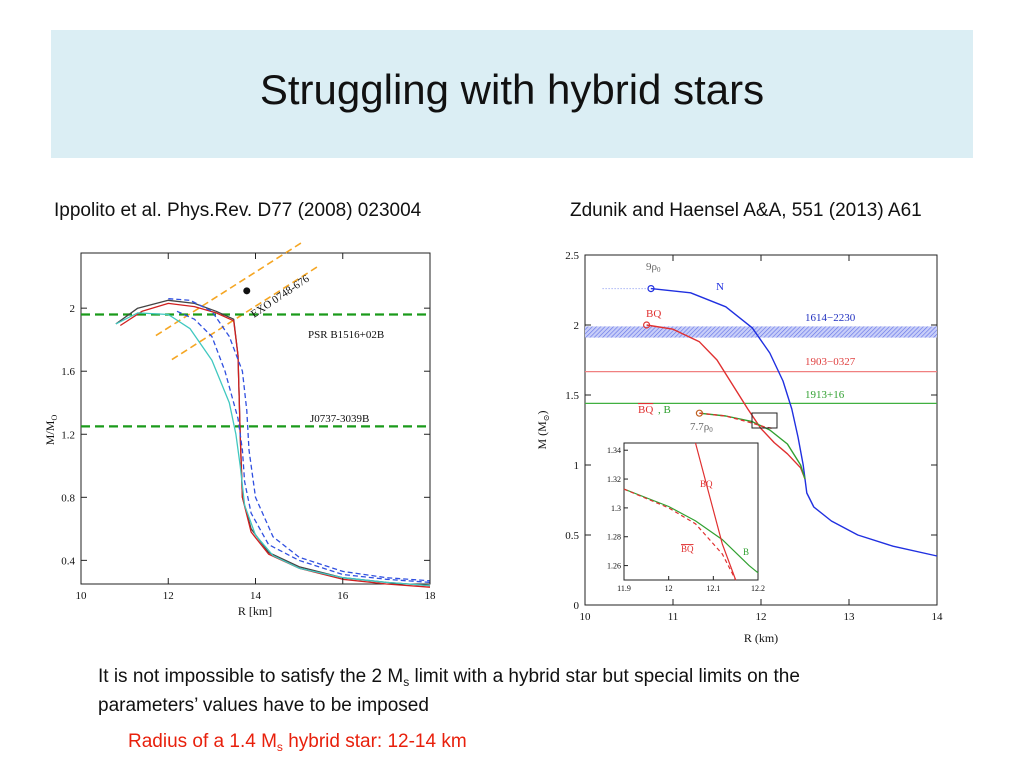 The height and width of the screenshot is (768, 1024). I want to click on curve-label-n: N, so click(720, 287).